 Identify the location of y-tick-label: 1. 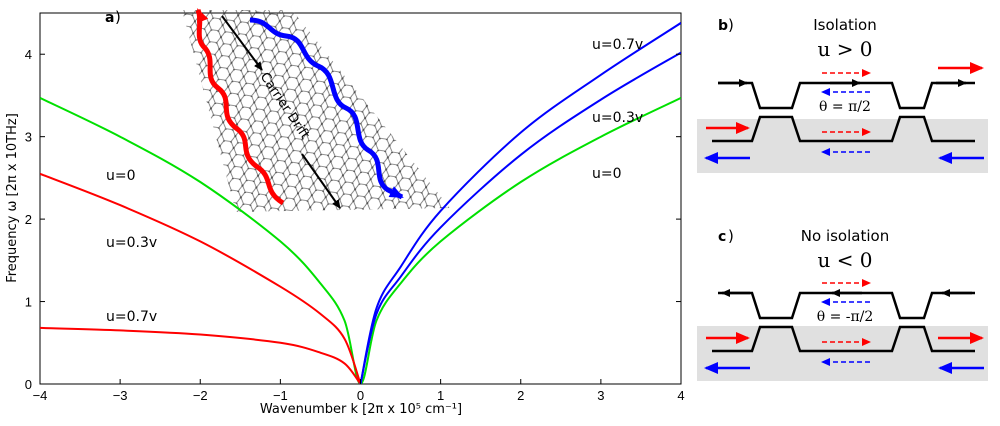
(28, 302).